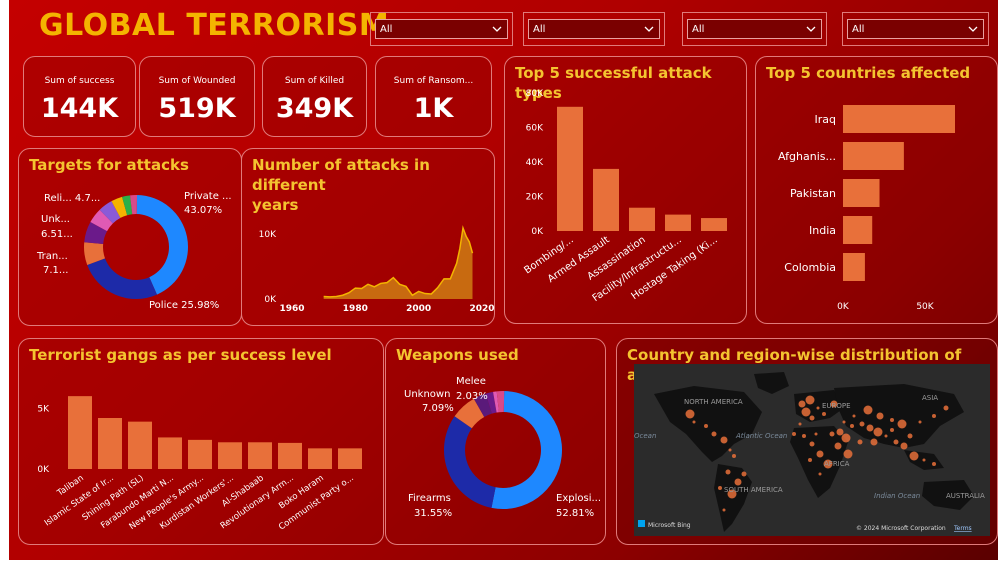 This screenshot has width=1003, height=563. I want to click on kpi-value: 144K, so click(79, 108).